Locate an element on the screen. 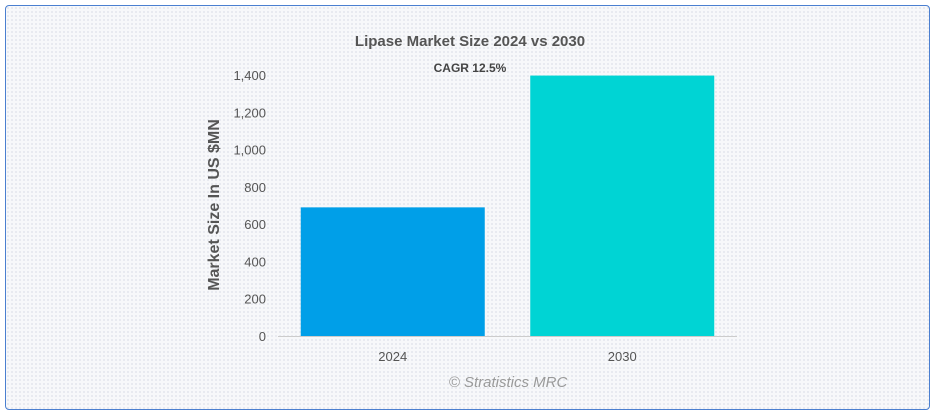 The width and height of the screenshot is (939, 419). y-tick-label: 1,000 is located at coordinates (249, 150).